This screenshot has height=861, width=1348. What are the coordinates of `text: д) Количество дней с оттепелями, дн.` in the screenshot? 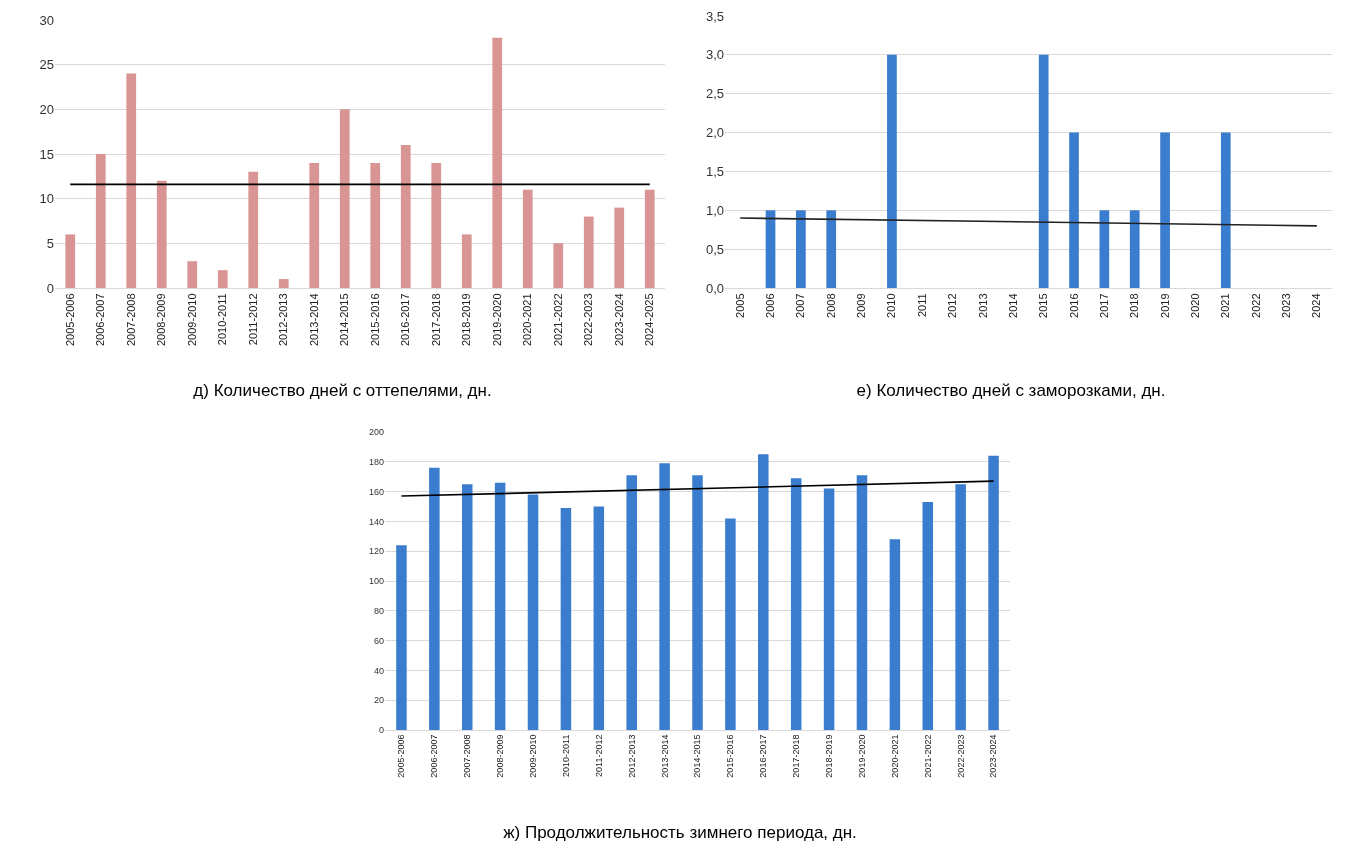 It's located at (342, 390).